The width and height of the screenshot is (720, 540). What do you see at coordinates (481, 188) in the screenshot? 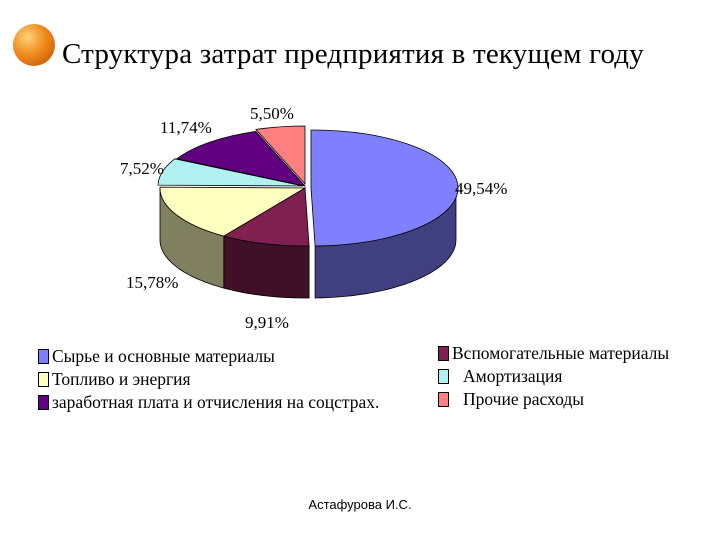
I see `pie-data-label: 49,54%` at bounding box center [481, 188].